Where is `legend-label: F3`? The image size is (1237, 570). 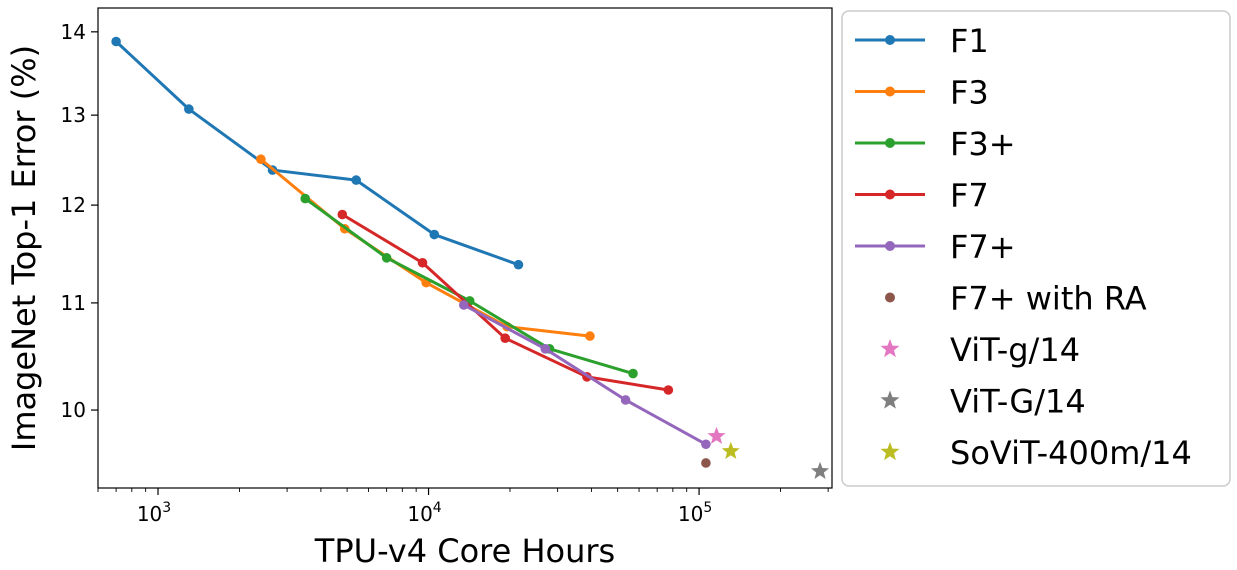 legend-label: F3 is located at coordinates (969, 93).